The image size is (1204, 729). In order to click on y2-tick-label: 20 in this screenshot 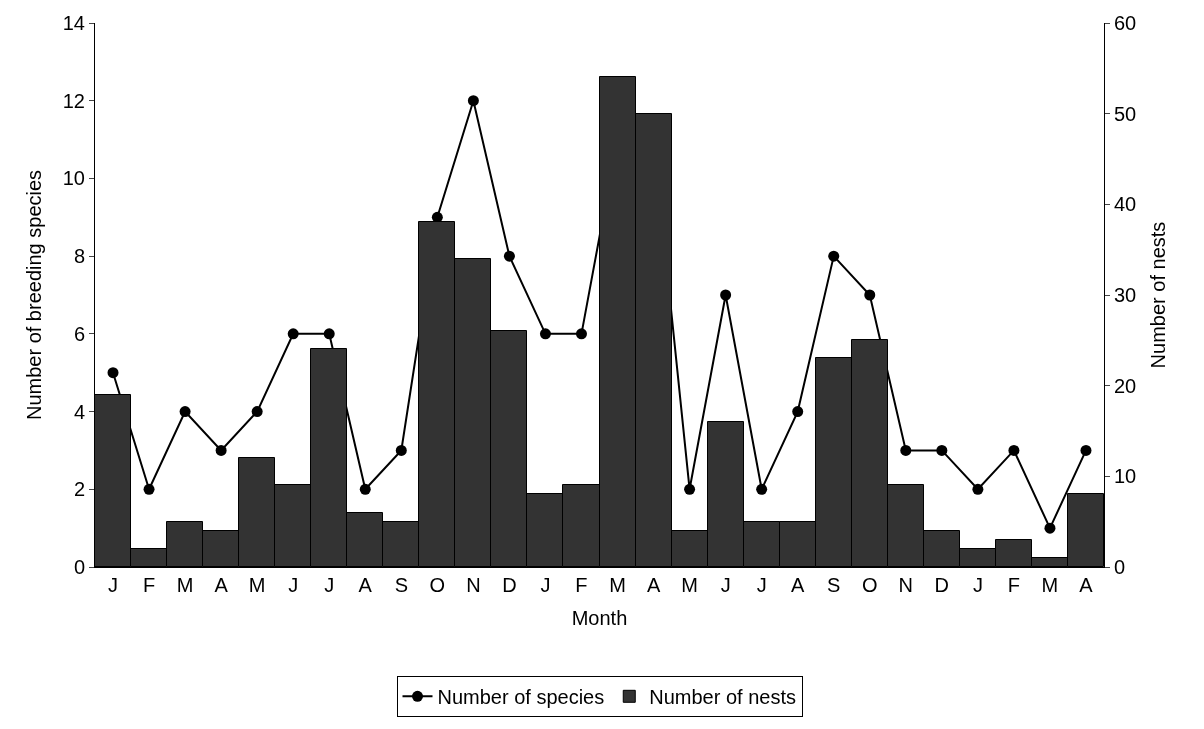, I will do `click(1125, 385)`.